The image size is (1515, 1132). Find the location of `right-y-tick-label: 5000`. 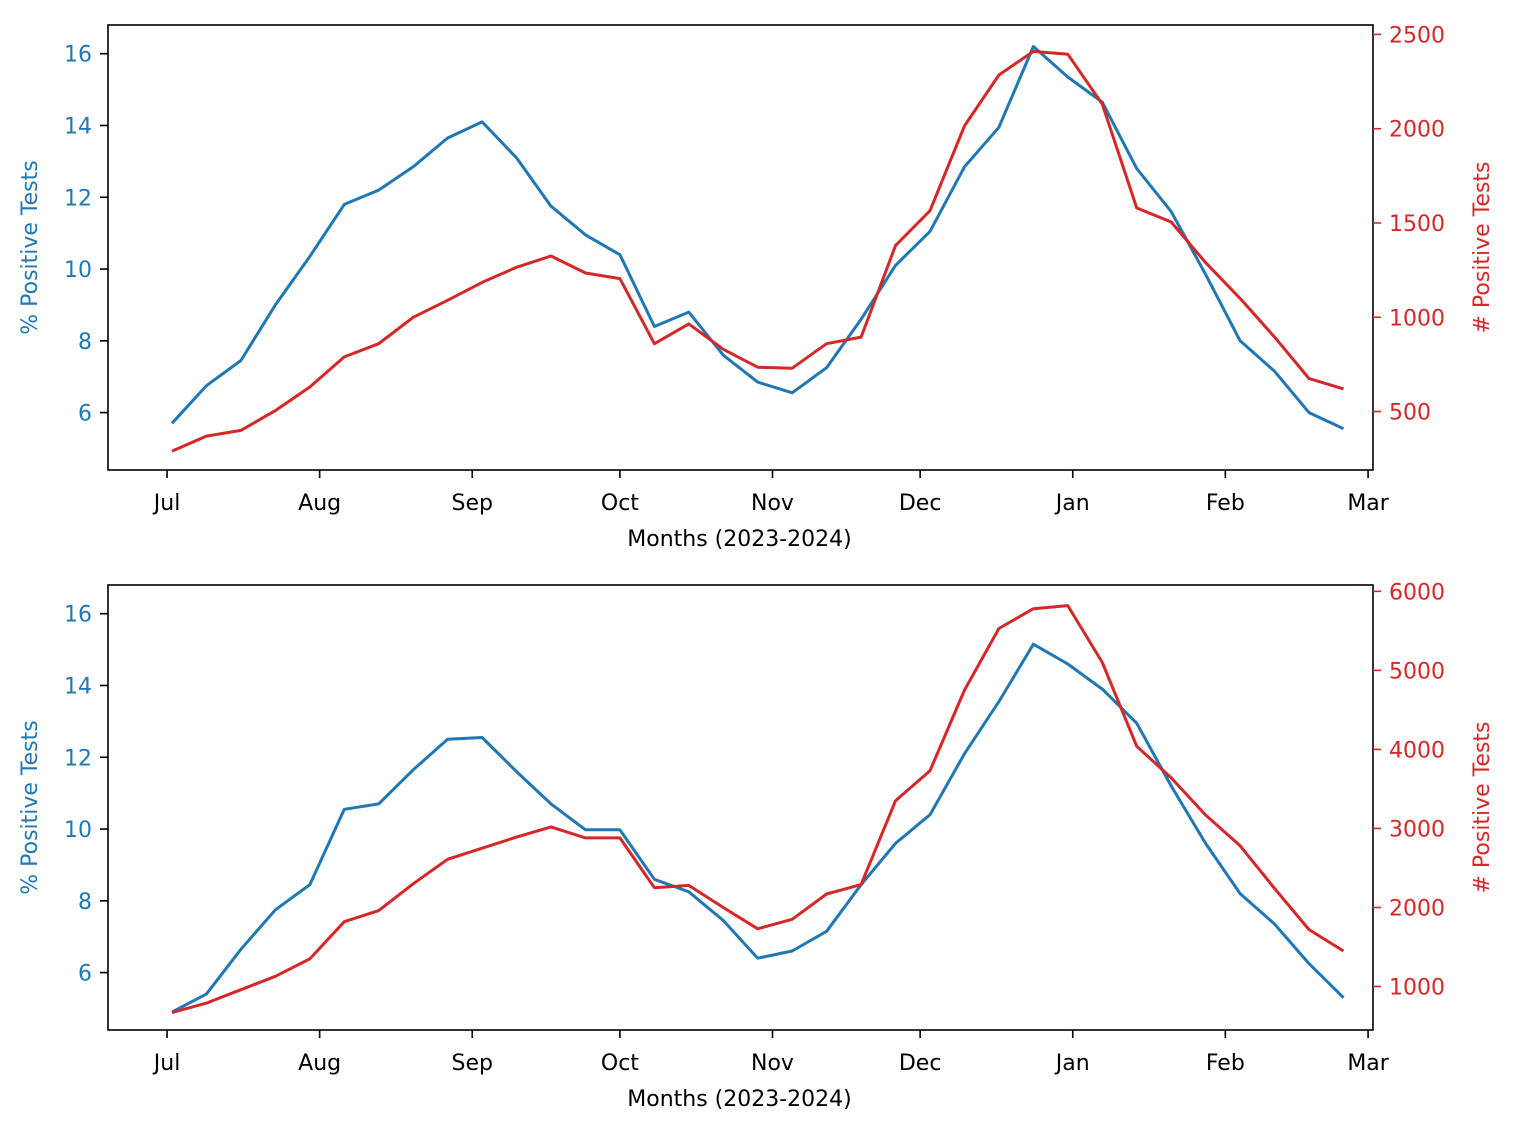

right-y-tick-label: 5000 is located at coordinates (1417, 671).